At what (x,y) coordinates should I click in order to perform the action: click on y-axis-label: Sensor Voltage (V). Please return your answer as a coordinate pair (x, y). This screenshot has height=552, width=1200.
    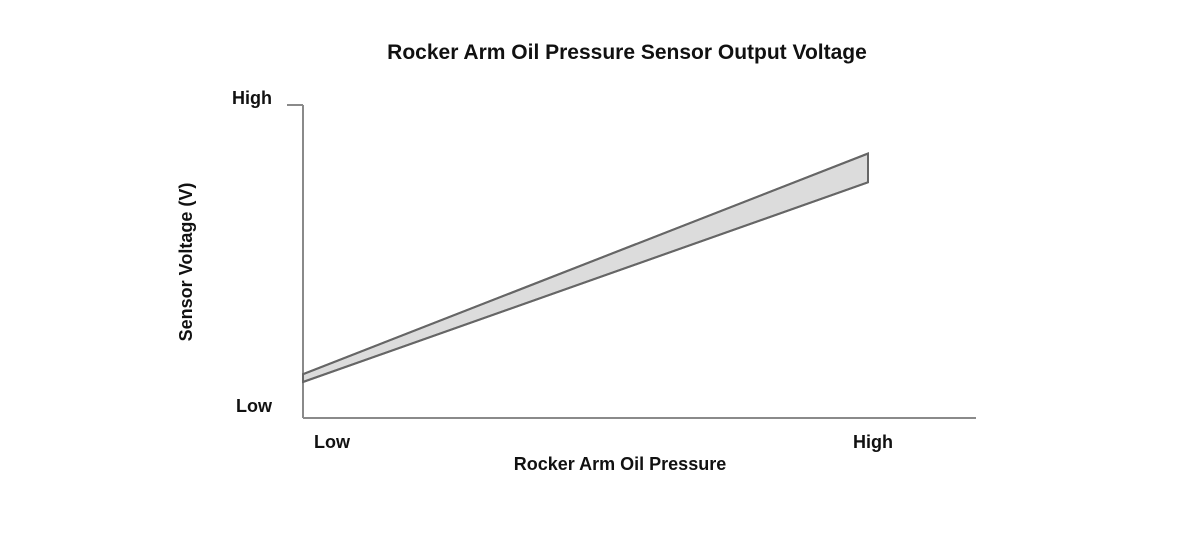
    Looking at the image, I should click on (186, 262).